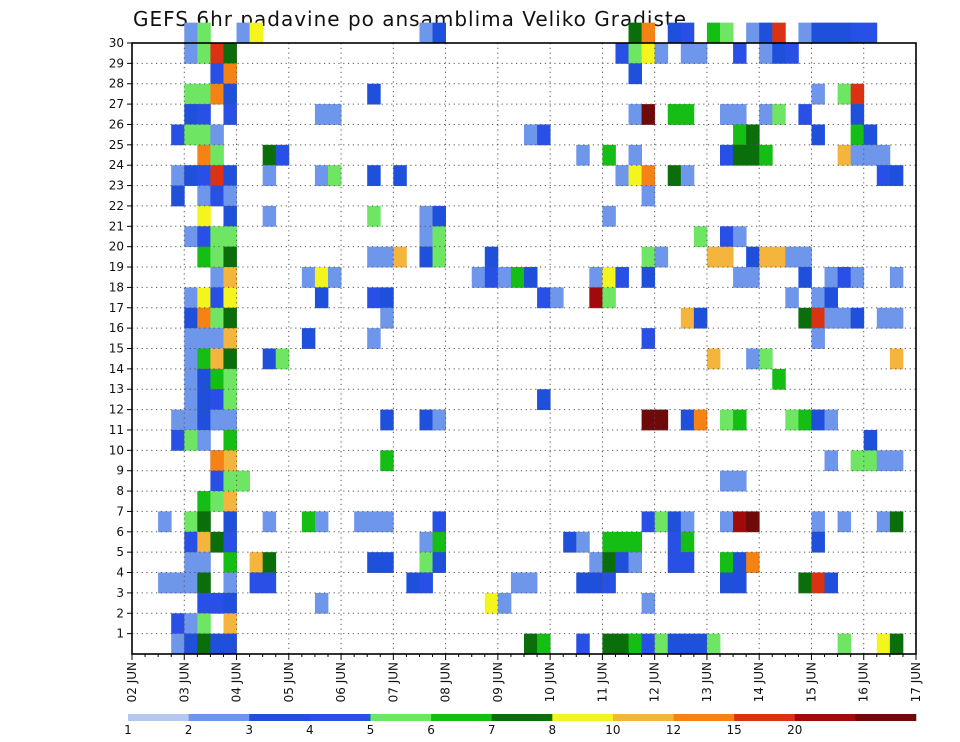  I want to click on y-tick-label: 22, so click(116, 206).